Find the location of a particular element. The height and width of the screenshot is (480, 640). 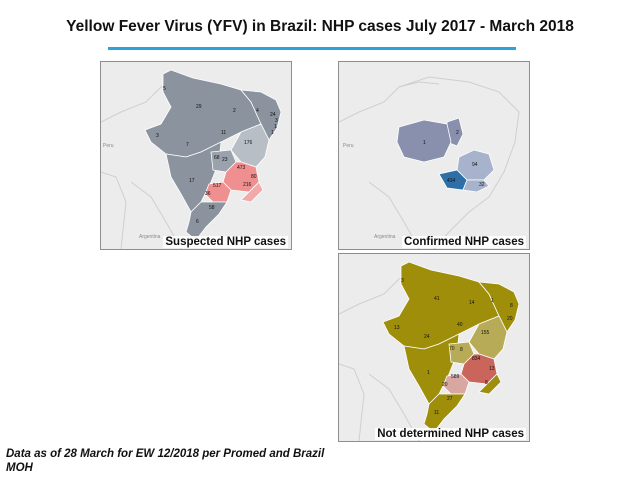

state-number: 5 is located at coordinates (164, 89).